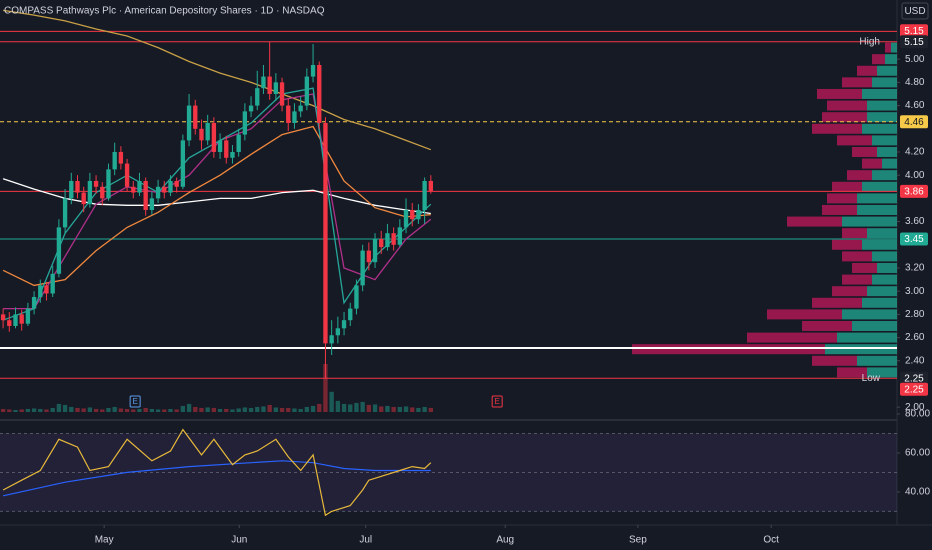 The image size is (932, 550). I want to click on y-tick-label: 2.80, so click(915, 314).